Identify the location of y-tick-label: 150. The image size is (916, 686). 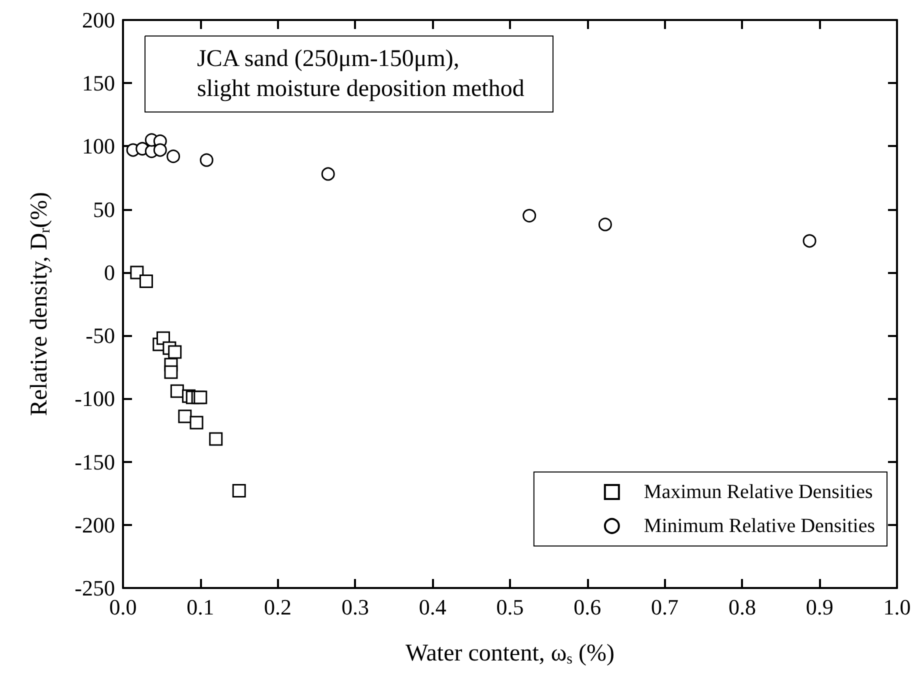
(98, 83).